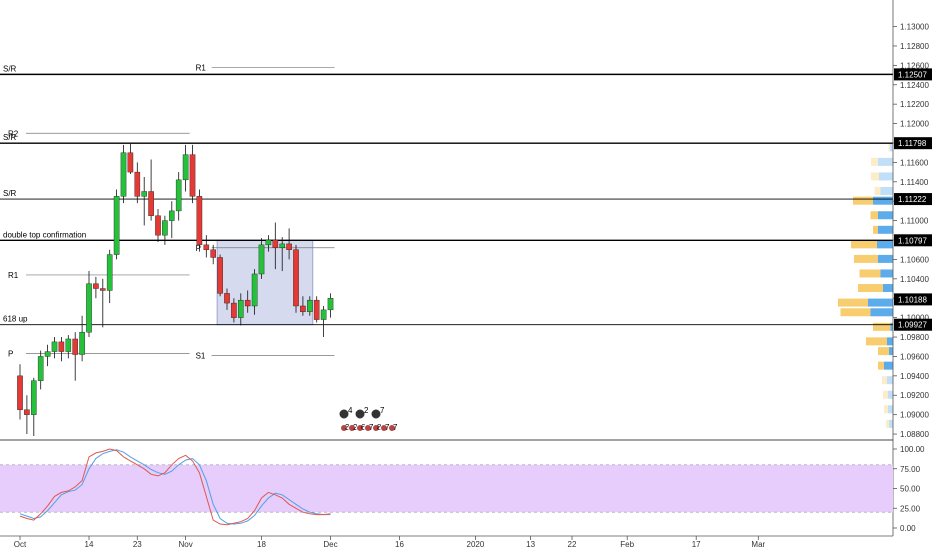 The height and width of the screenshot is (550, 932). What do you see at coordinates (530, 544) in the screenshot?
I see `time-tick-label: 13` at bounding box center [530, 544].